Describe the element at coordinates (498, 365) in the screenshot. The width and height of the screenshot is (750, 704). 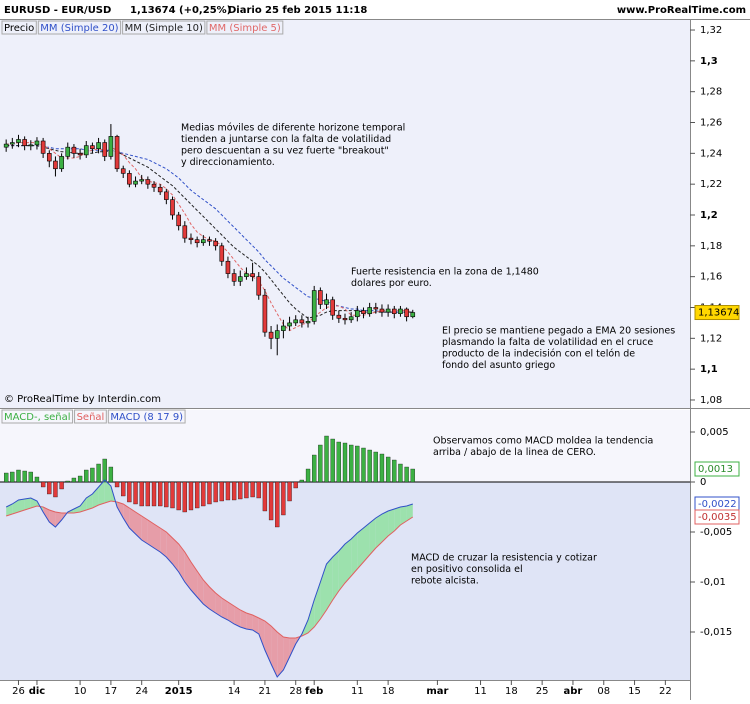
I see `annotation: fondo del asunto griego` at that location.